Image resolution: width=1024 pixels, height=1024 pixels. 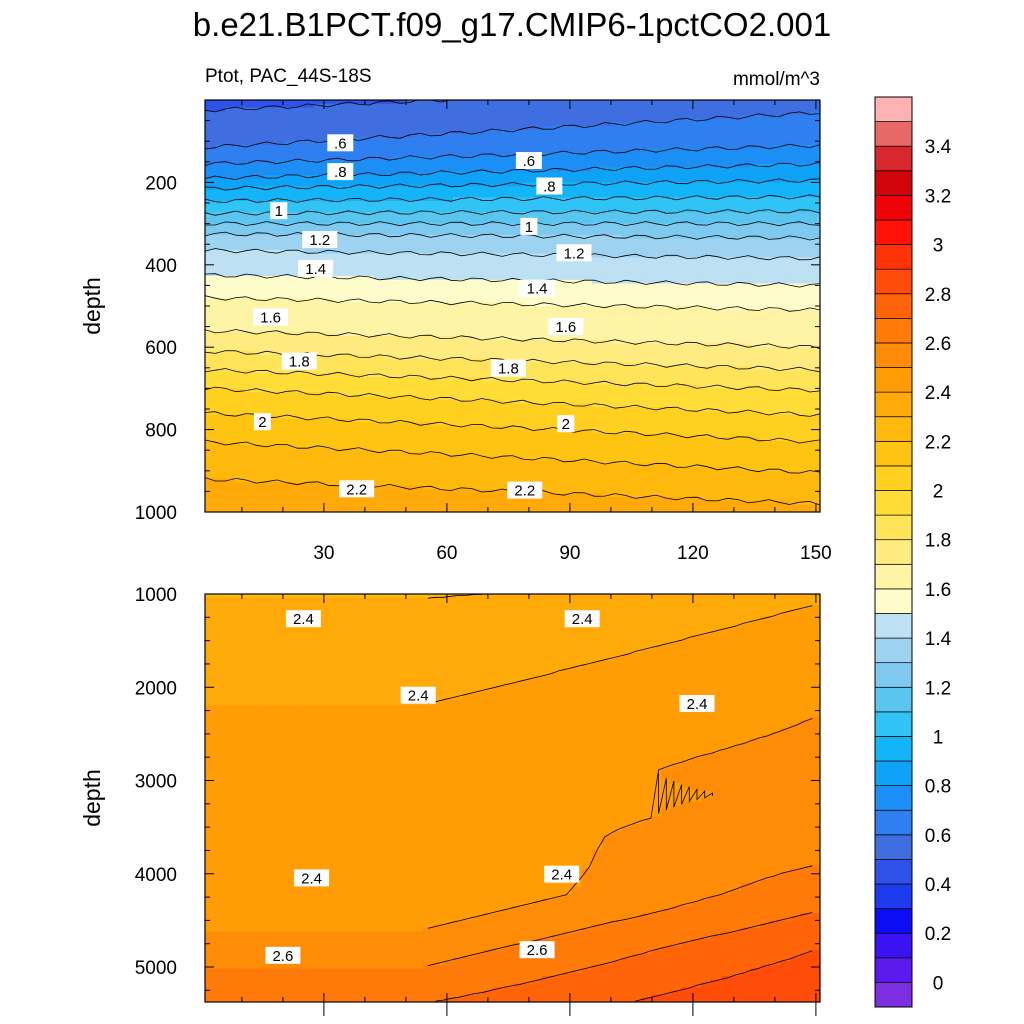 I want to click on colorbar-tick-label: 0.8, so click(x=938, y=787).